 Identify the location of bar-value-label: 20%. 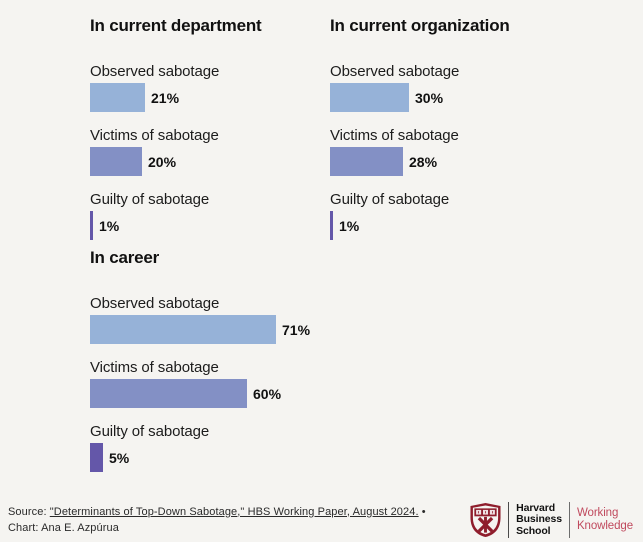
(162, 161).